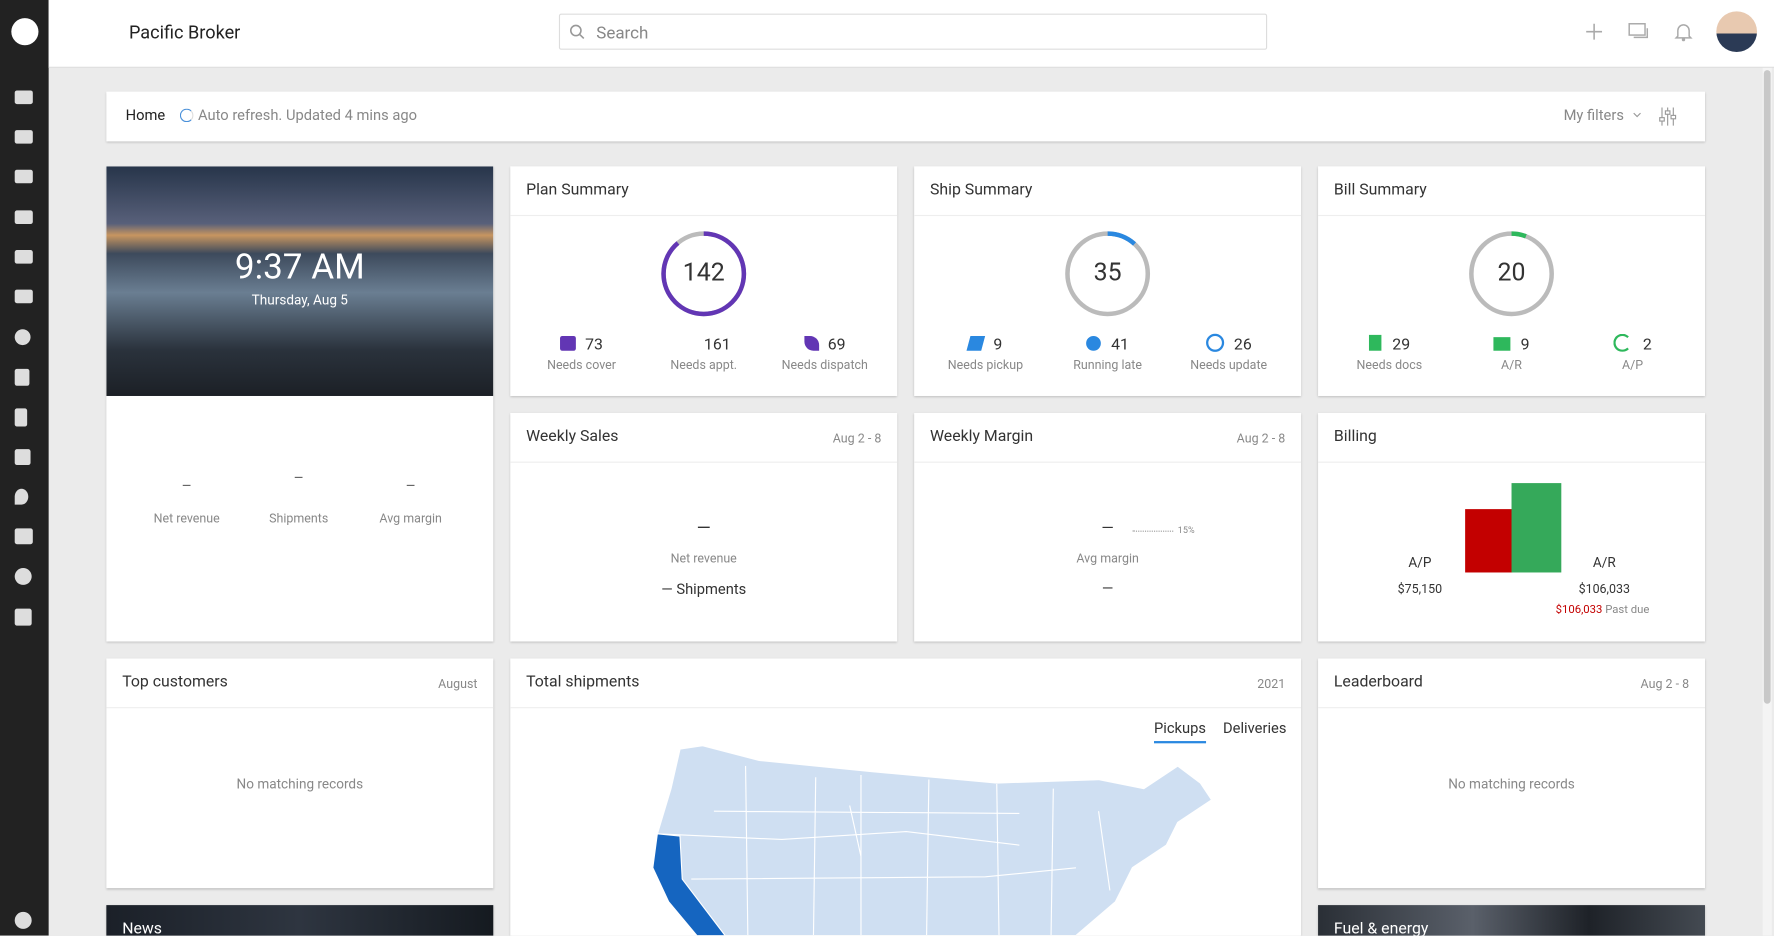  I want to click on brand: Pacific Broker, so click(184, 32).